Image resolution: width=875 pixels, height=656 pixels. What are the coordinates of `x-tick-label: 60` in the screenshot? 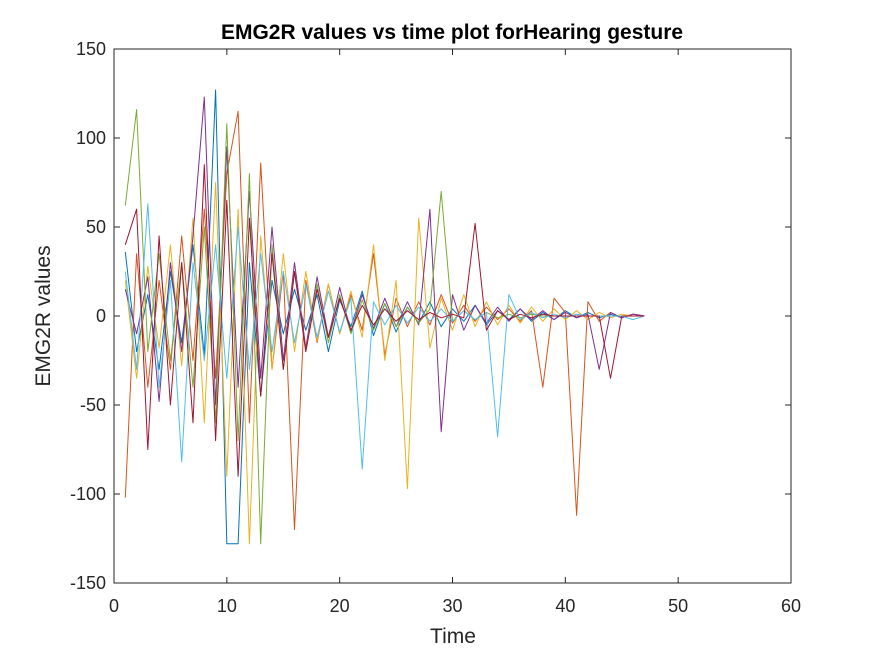 It's located at (791, 606).